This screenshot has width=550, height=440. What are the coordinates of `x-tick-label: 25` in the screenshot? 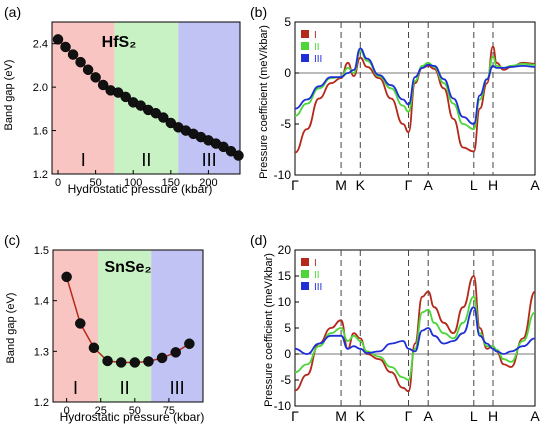 It's located at (101, 411).